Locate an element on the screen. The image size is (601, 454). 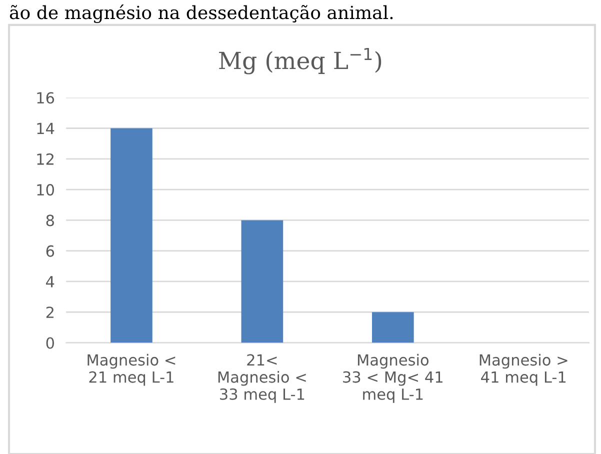
chart-title: Mg (meq L$^{−1}$) is located at coordinates (300, 61).